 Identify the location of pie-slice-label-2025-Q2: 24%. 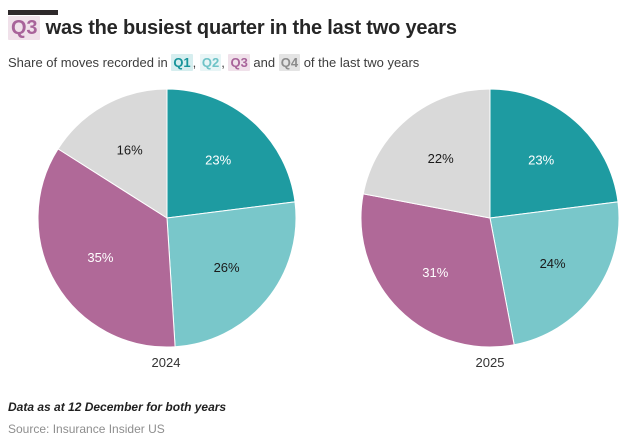
(553, 263).